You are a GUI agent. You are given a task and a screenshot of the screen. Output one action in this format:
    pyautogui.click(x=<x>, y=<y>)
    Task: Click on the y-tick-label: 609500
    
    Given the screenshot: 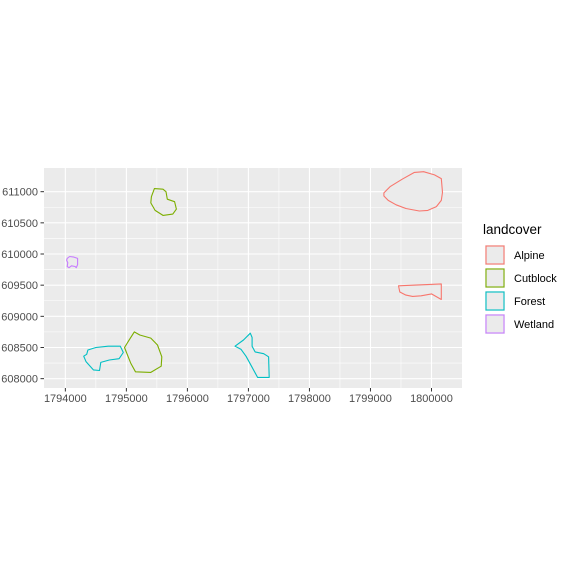 What is the action you would take?
    pyautogui.click(x=19, y=286)
    